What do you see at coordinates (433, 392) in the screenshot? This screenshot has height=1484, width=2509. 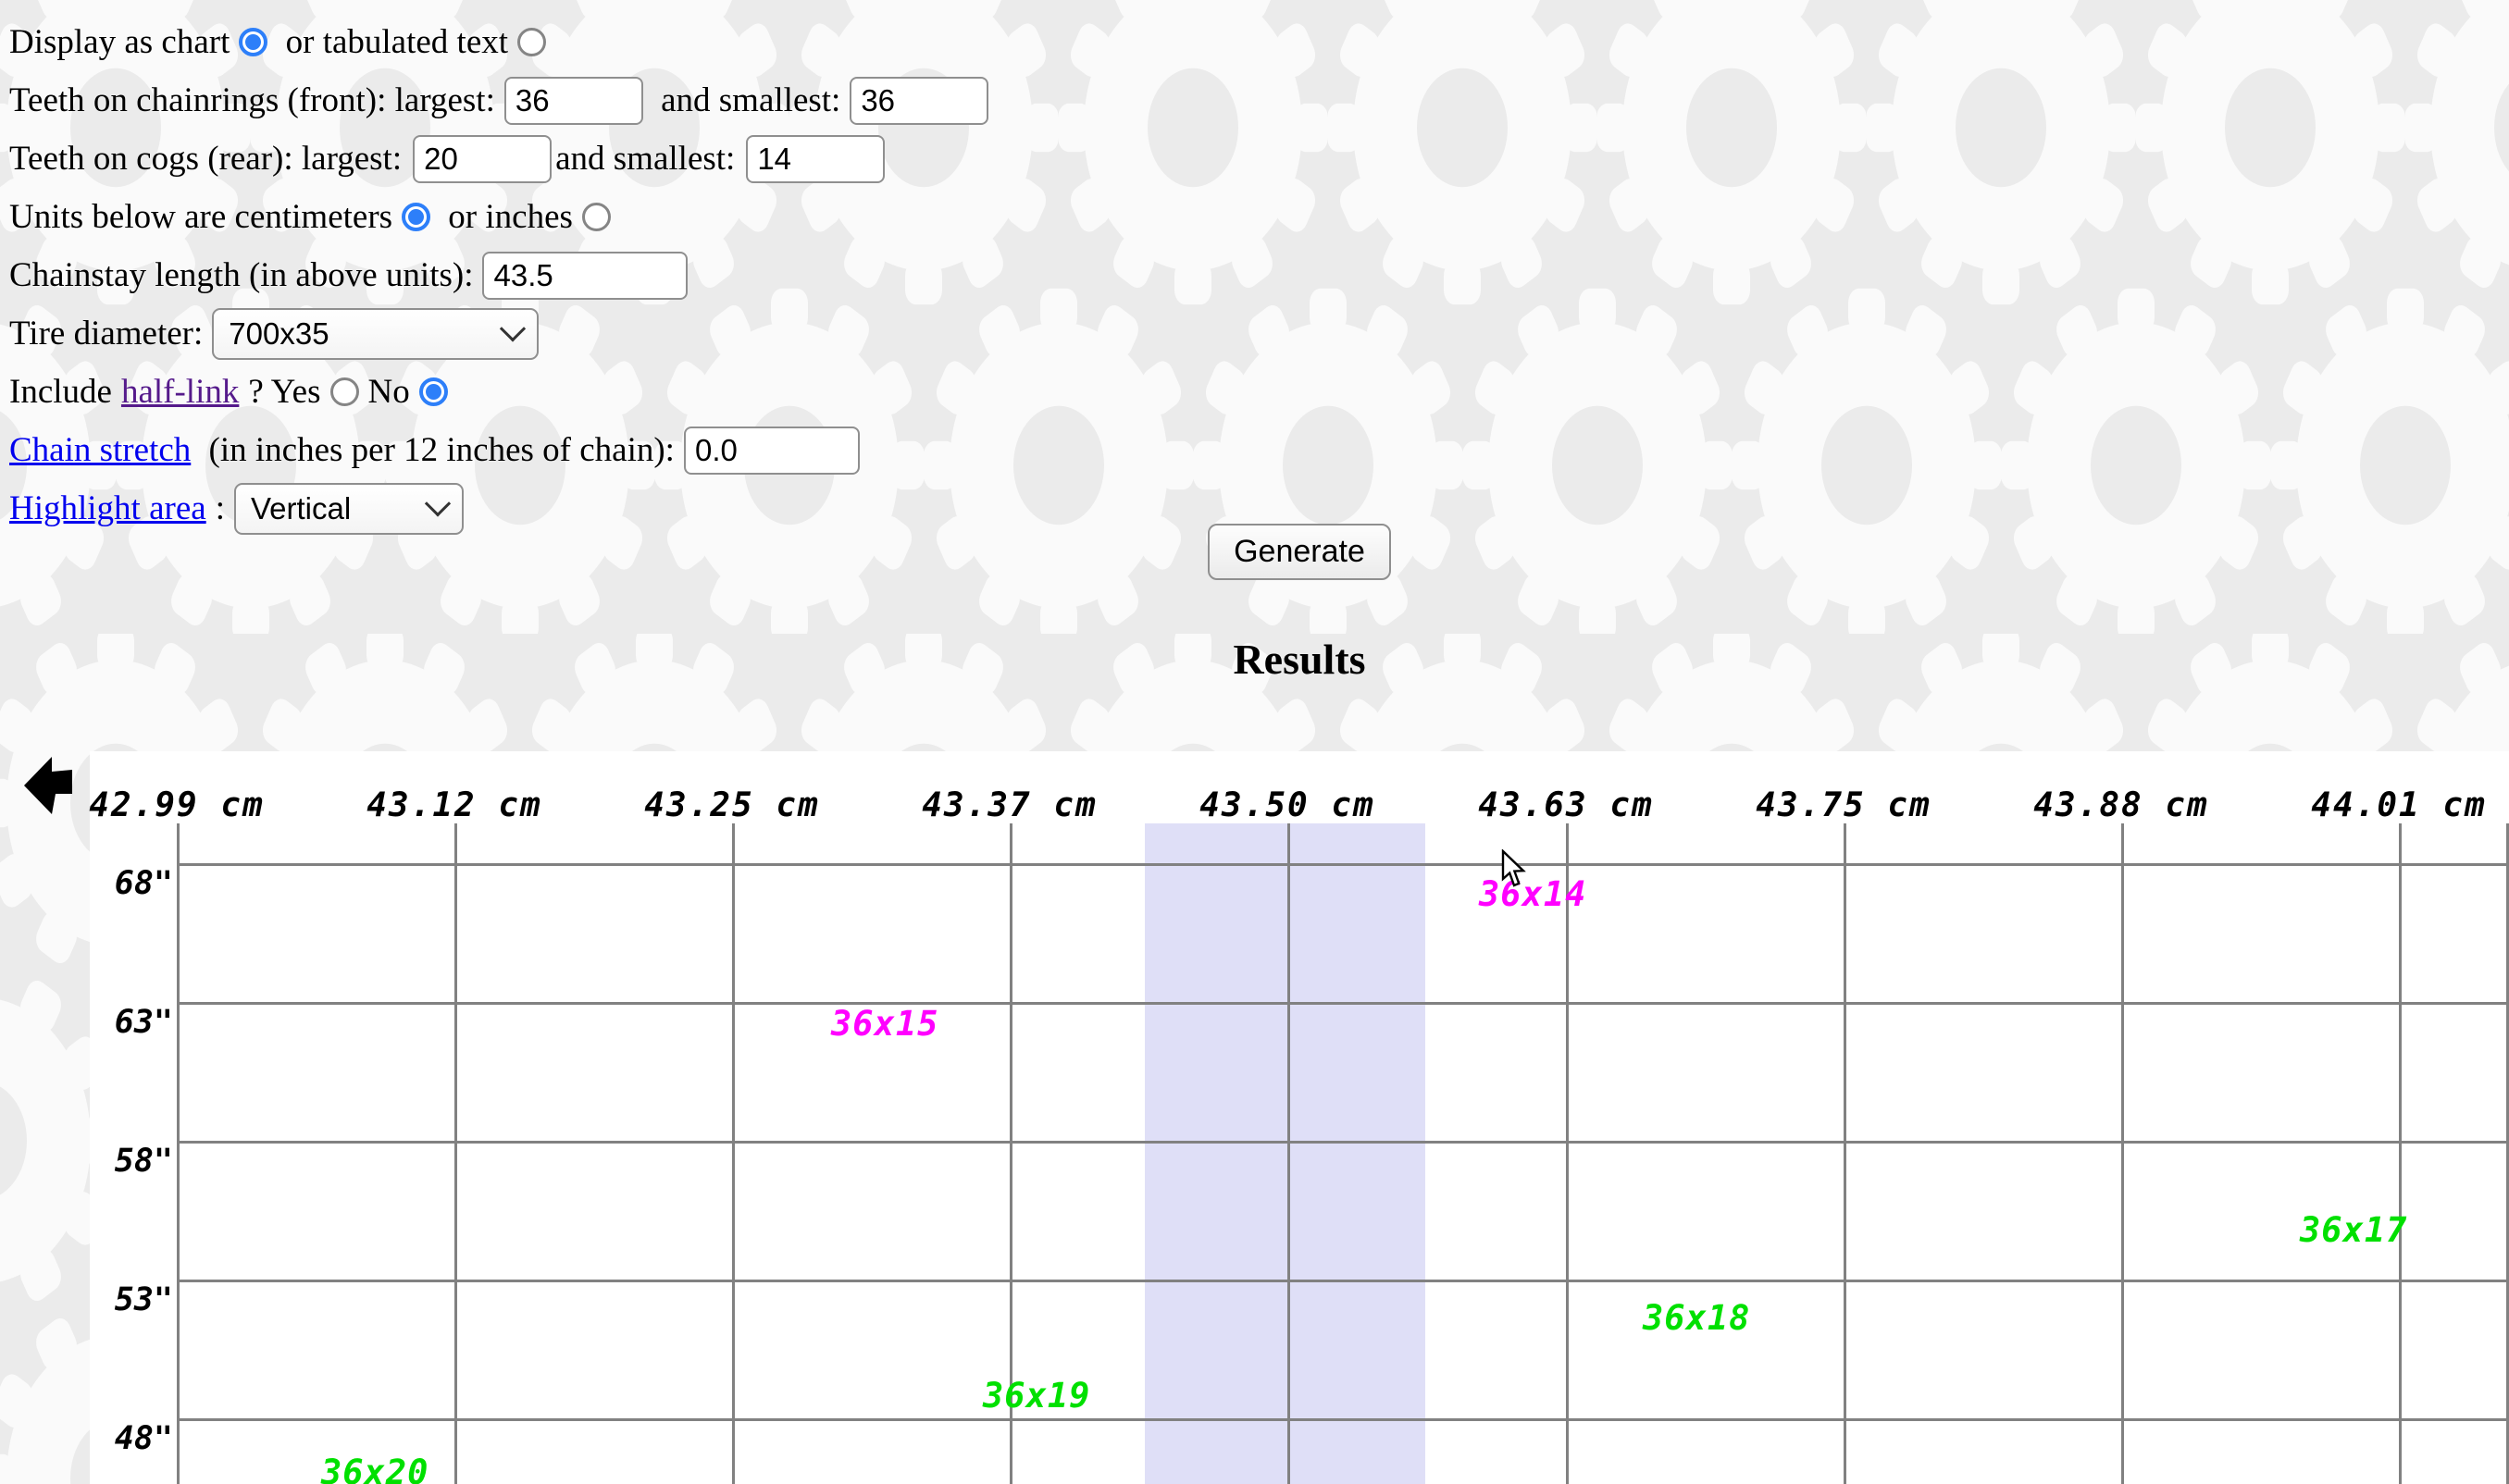 I see `halflink-no-radio` at bounding box center [433, 392].